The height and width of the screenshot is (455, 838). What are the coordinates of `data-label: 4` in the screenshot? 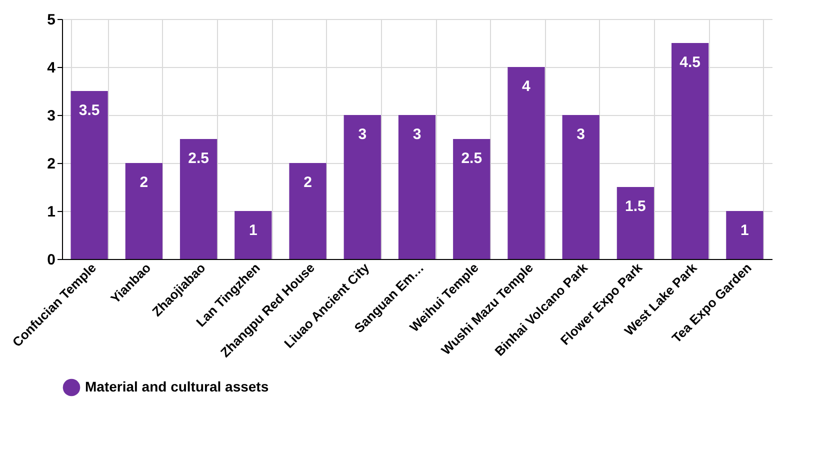 It's located at (527, 86).